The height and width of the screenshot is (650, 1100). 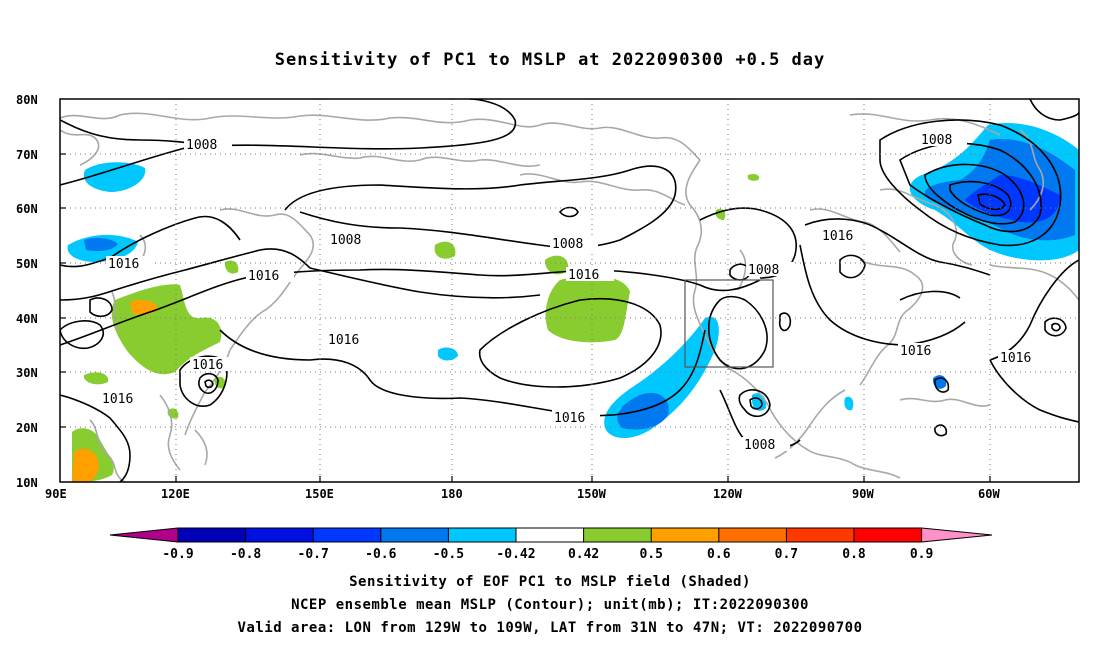 What do you see at coordinates (650, 554) in the screenshot?
I see `colorbar-tick-label: 0.5` at bounding box center [650, 554].